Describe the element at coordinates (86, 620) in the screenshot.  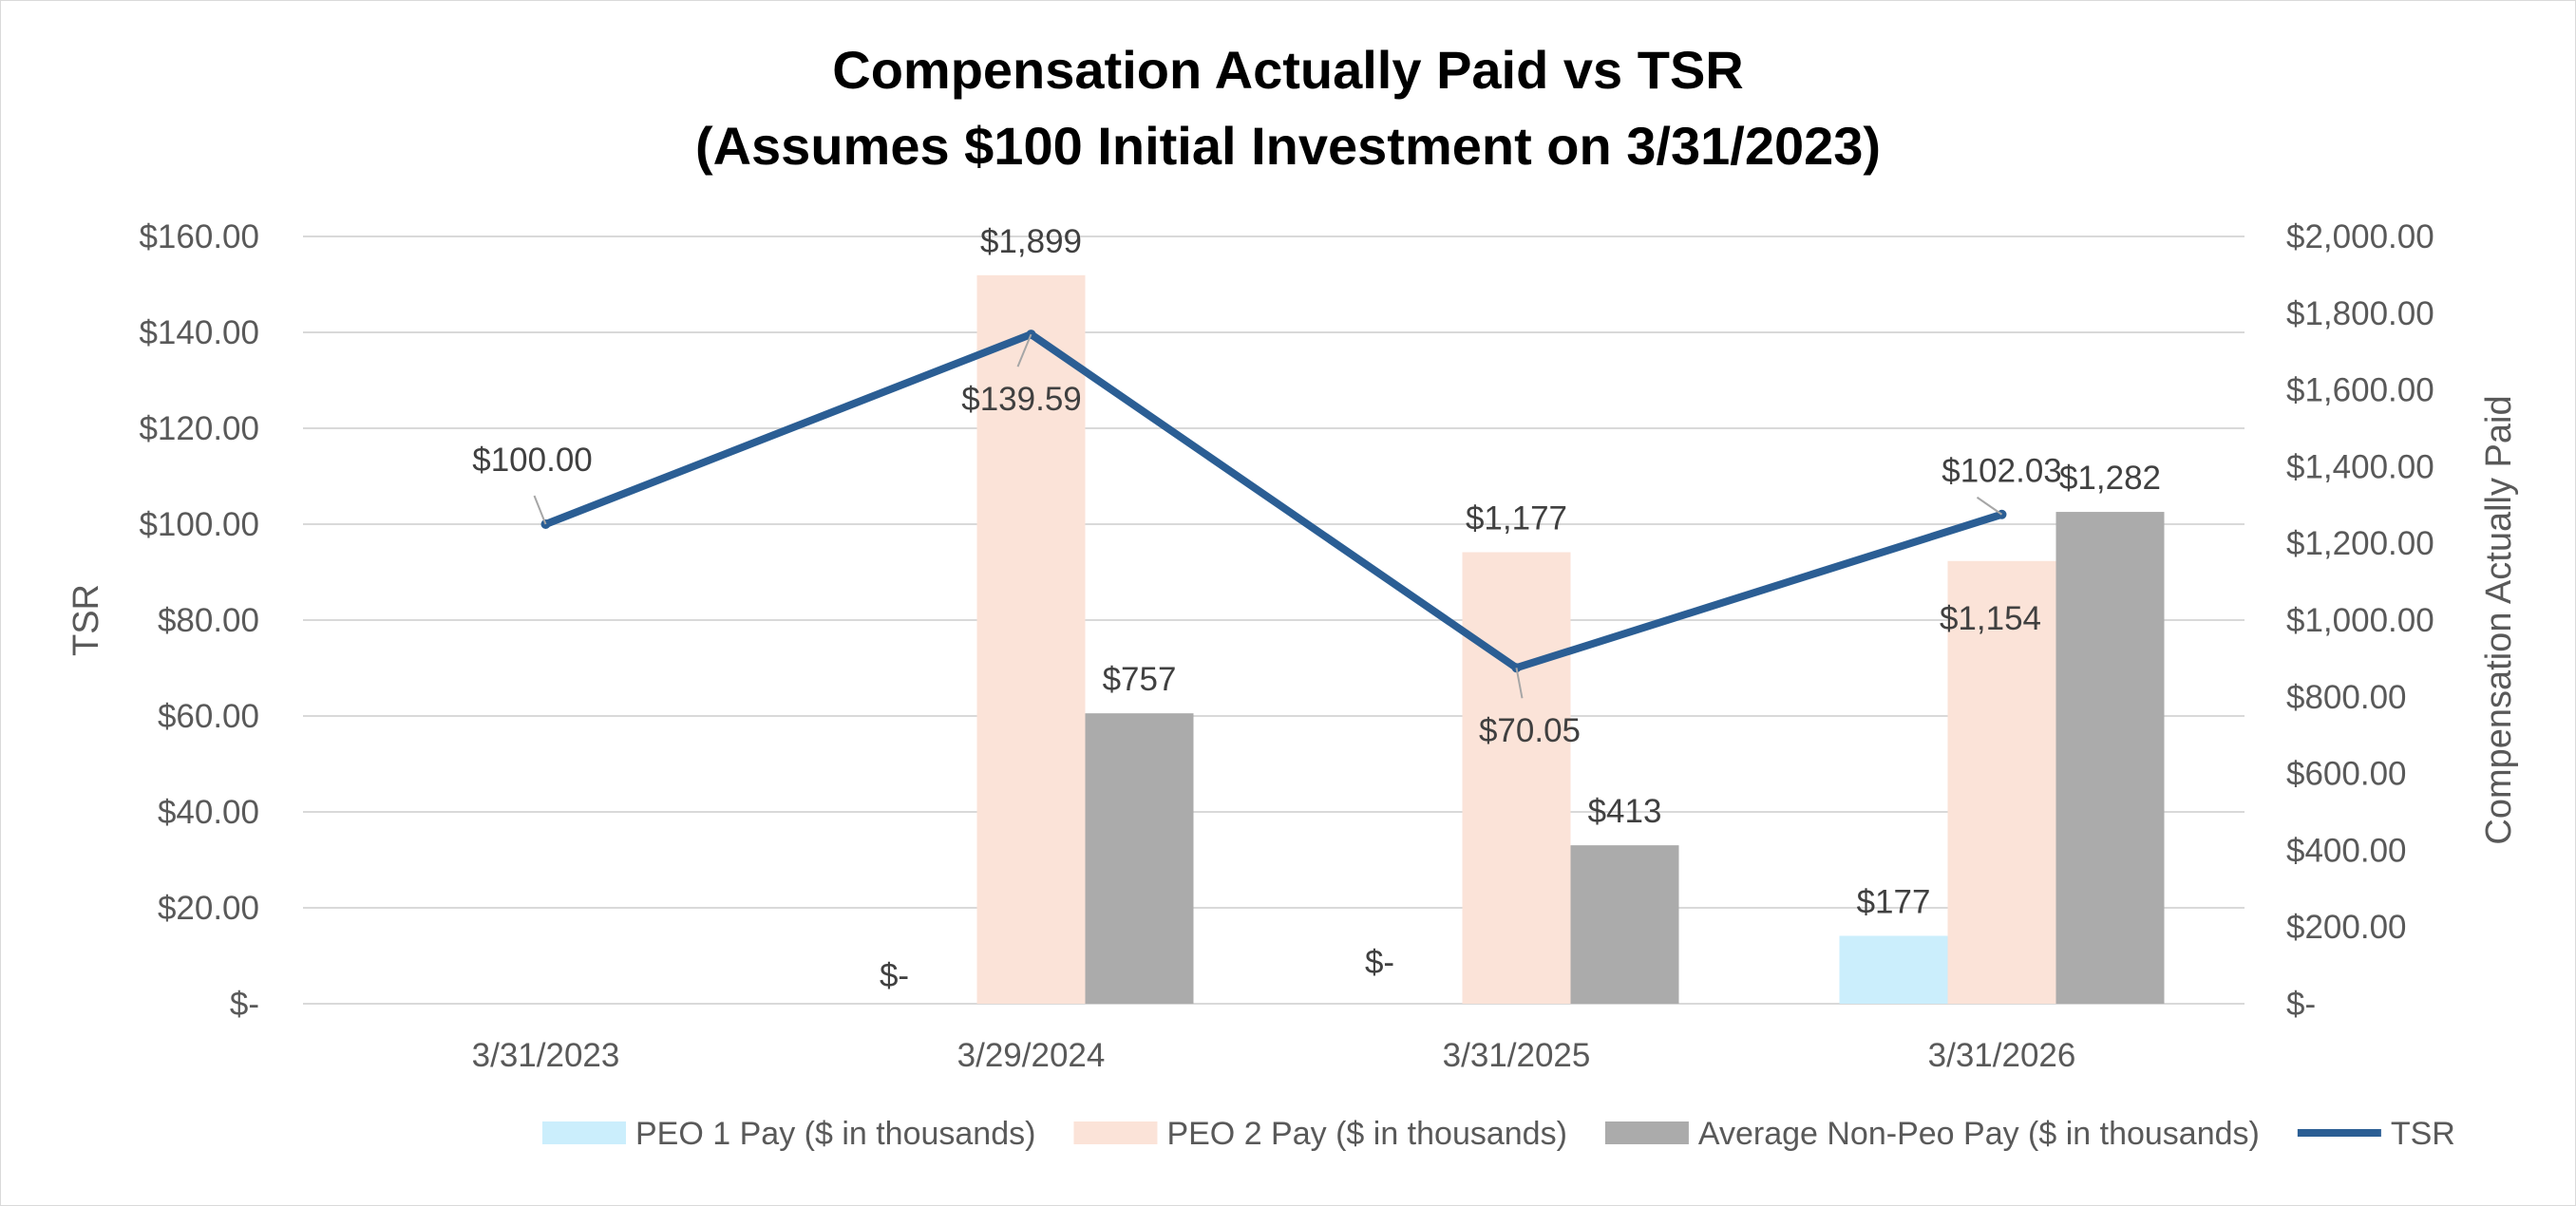
I see `left-axis-title: TSR` at that location.